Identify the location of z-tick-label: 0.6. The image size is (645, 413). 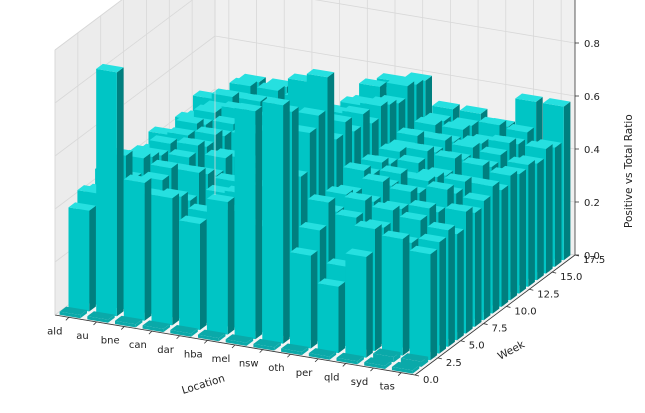
(592, 97).